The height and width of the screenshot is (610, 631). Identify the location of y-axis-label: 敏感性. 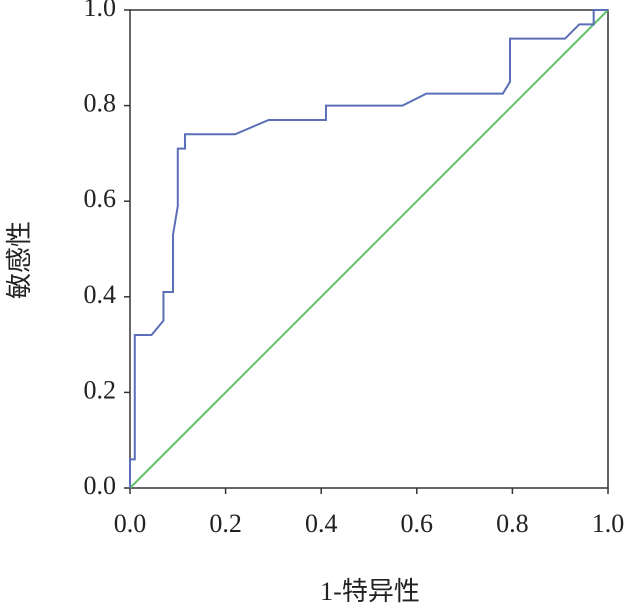
(19, 260).